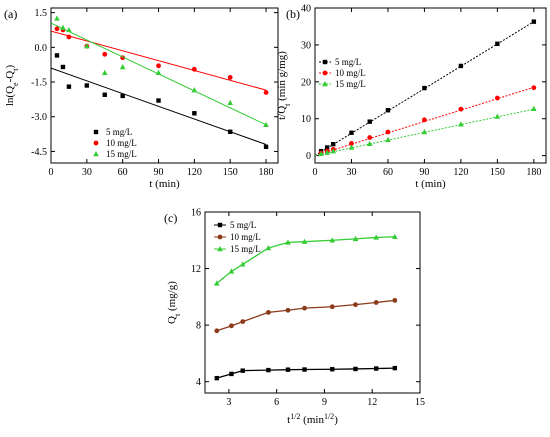  I want to click on y-tick-label: -4.5, so click(39, 152).